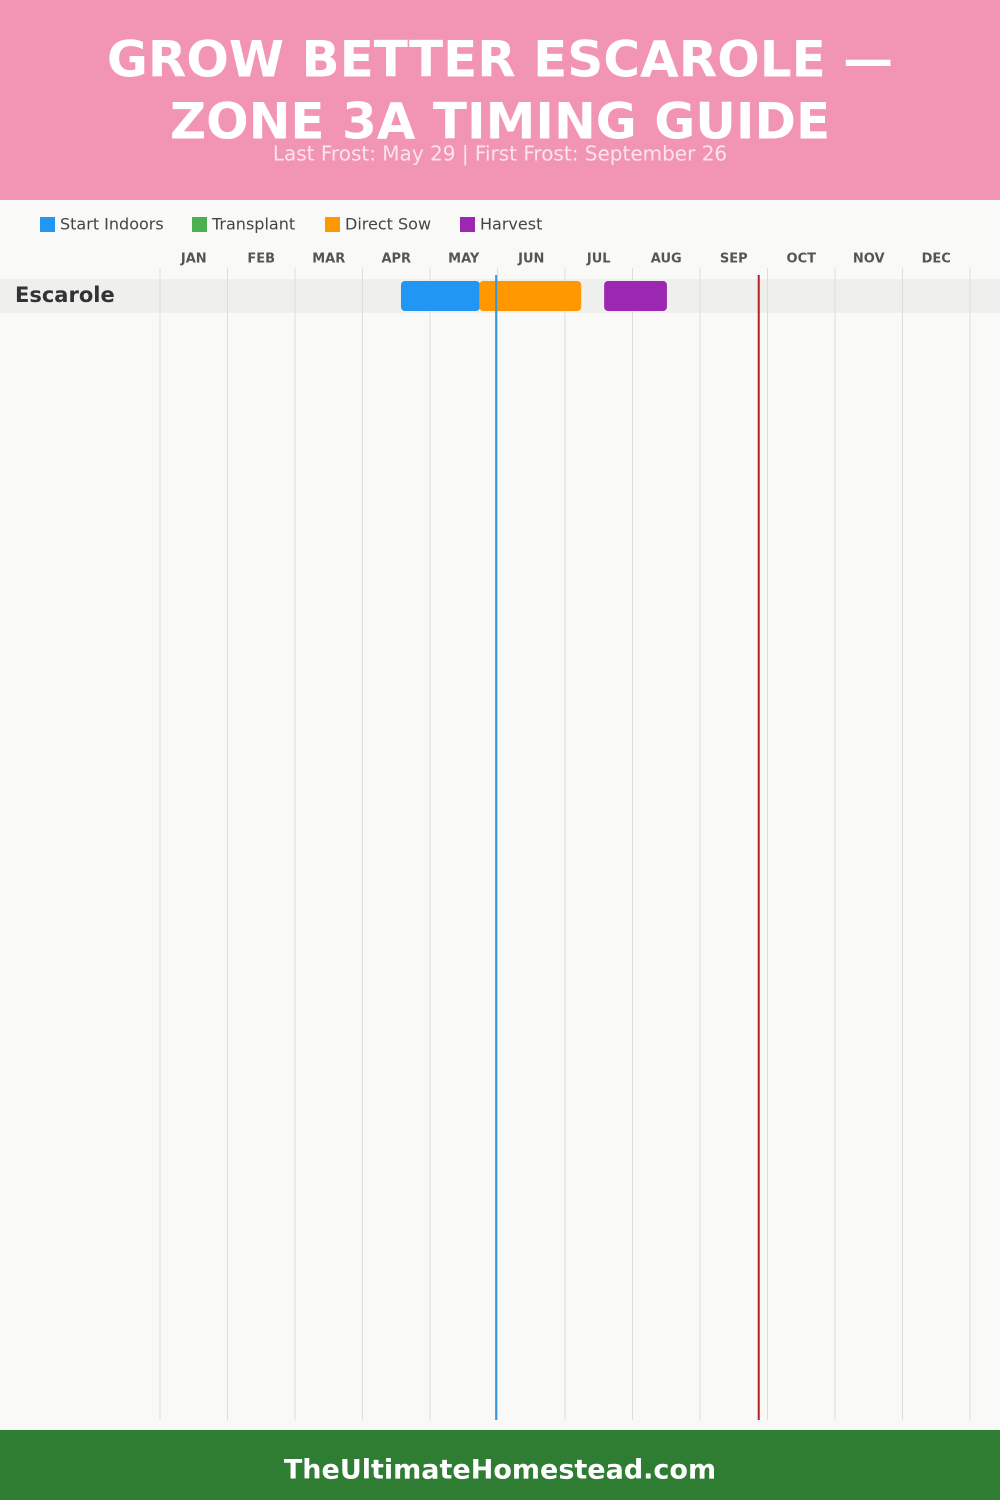 The image size is (1000, 1504). I want to click on month-label: DEC, so click(936, 259).